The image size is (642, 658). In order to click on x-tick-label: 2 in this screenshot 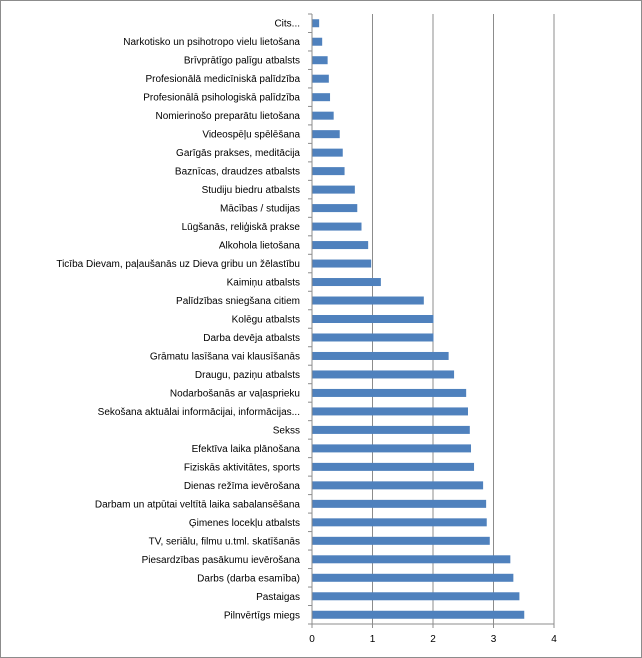, I will do `click(433, 639)`.